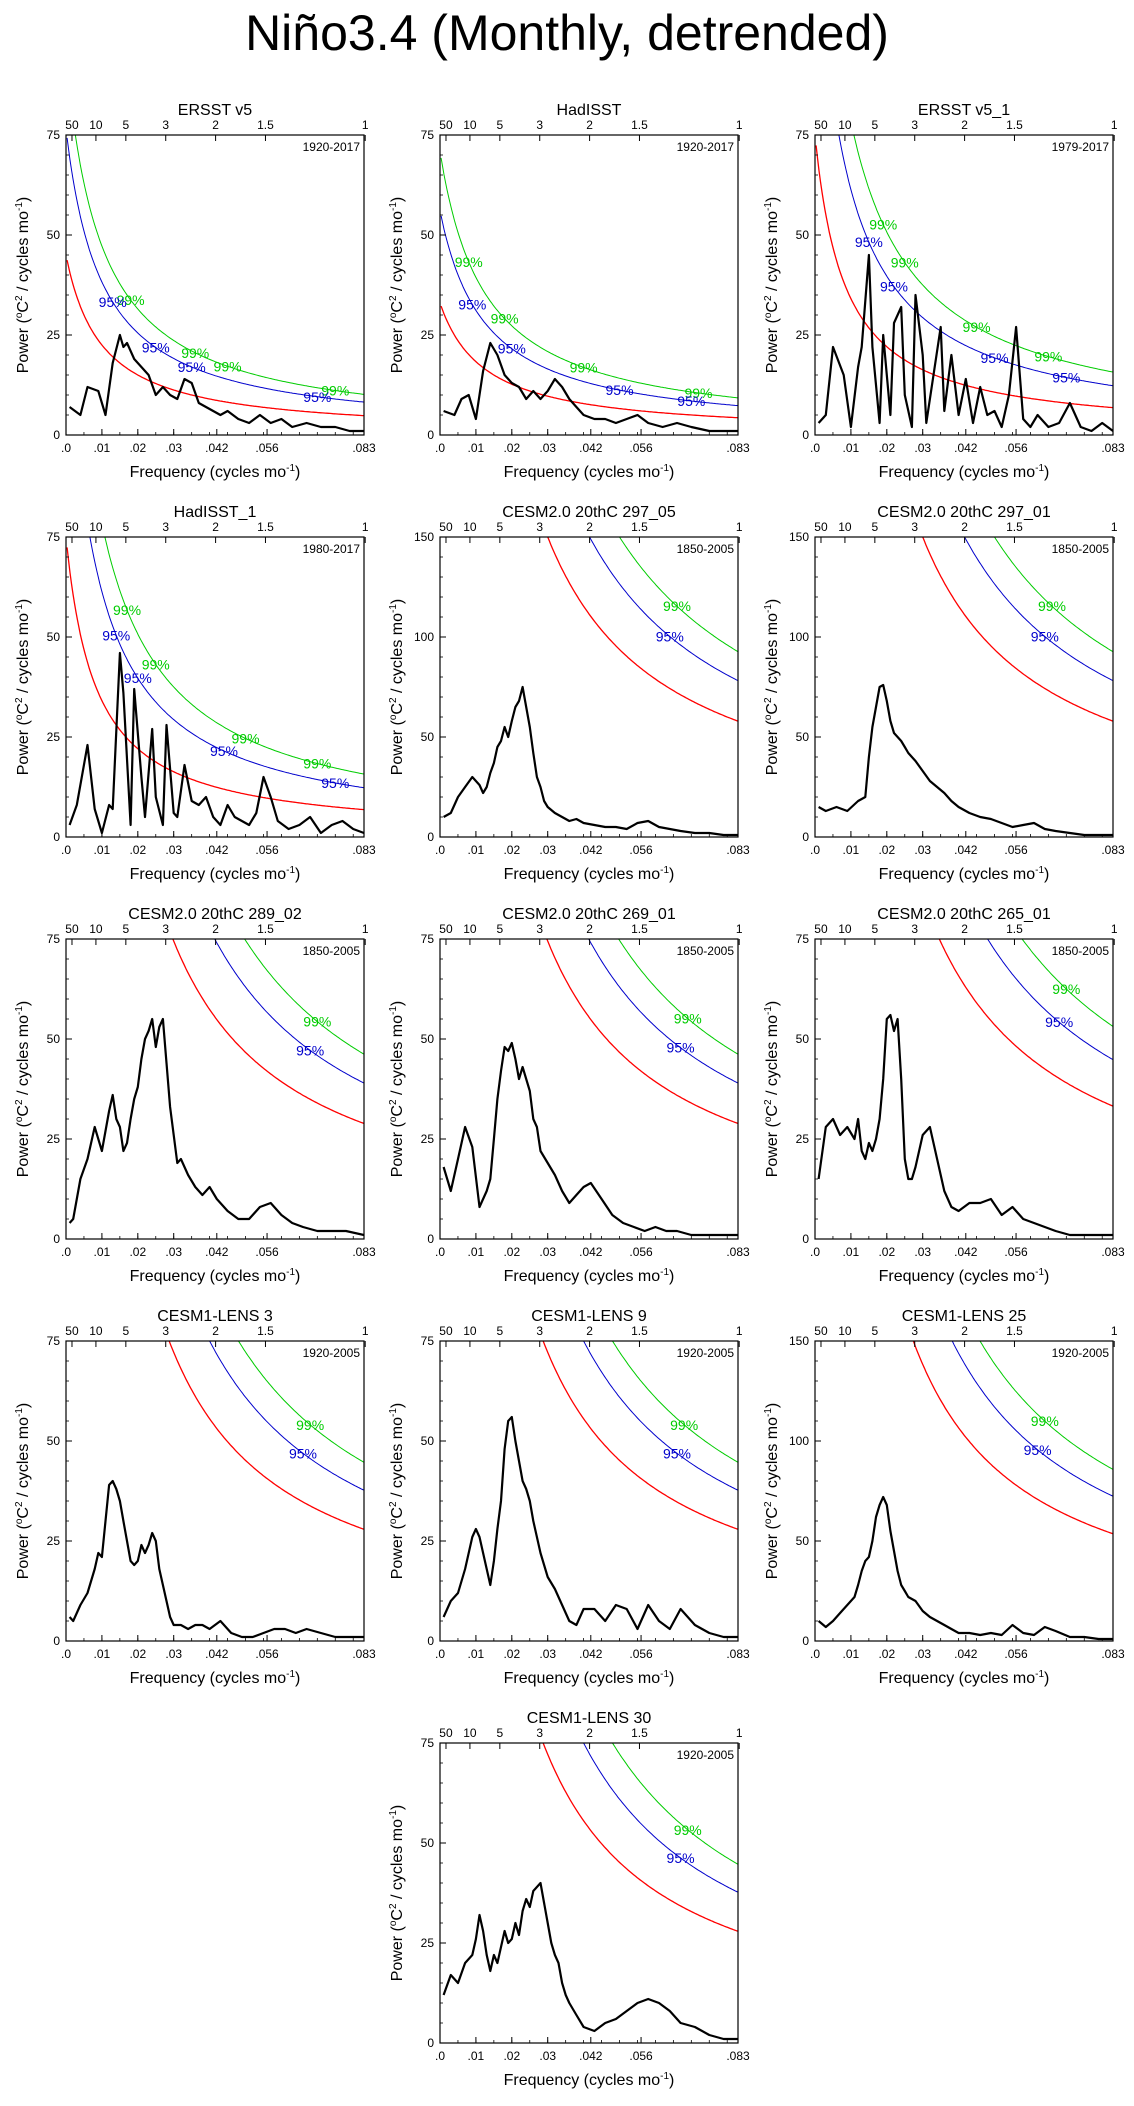 The image size is (1134, 2106). What do you see at coordinates (964, 527) in the screenshot?
I see `top-tick-label: 2` at bounding box center [964, 527].